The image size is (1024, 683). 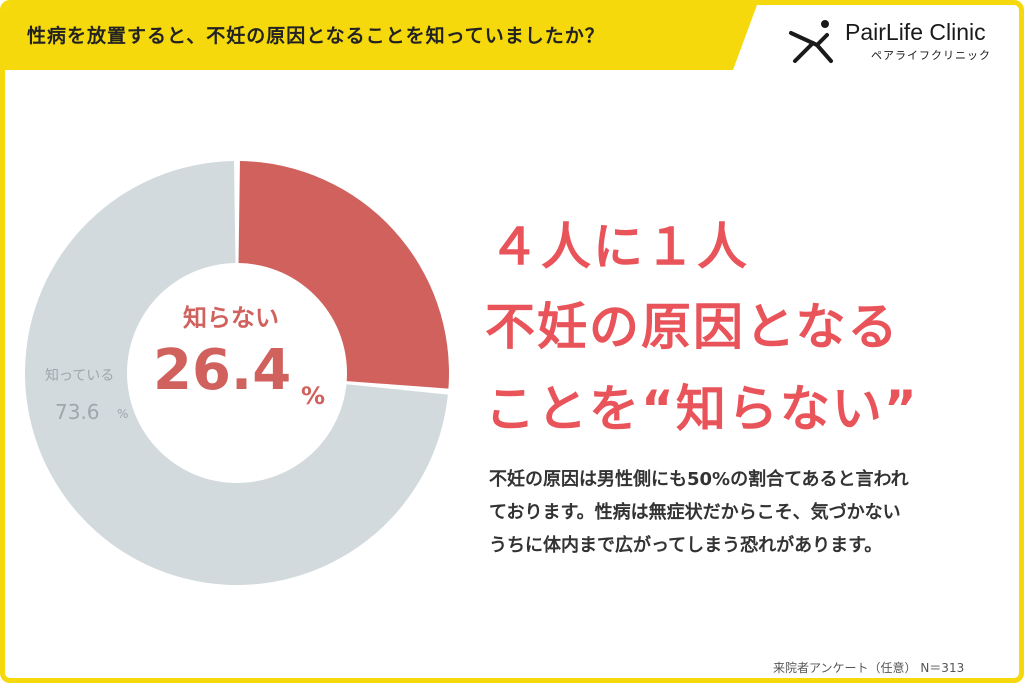 What do you see at coordinates (231, 318) in the screenshot?
I see `center-label: 知らない` at bounding box center [231, 318].